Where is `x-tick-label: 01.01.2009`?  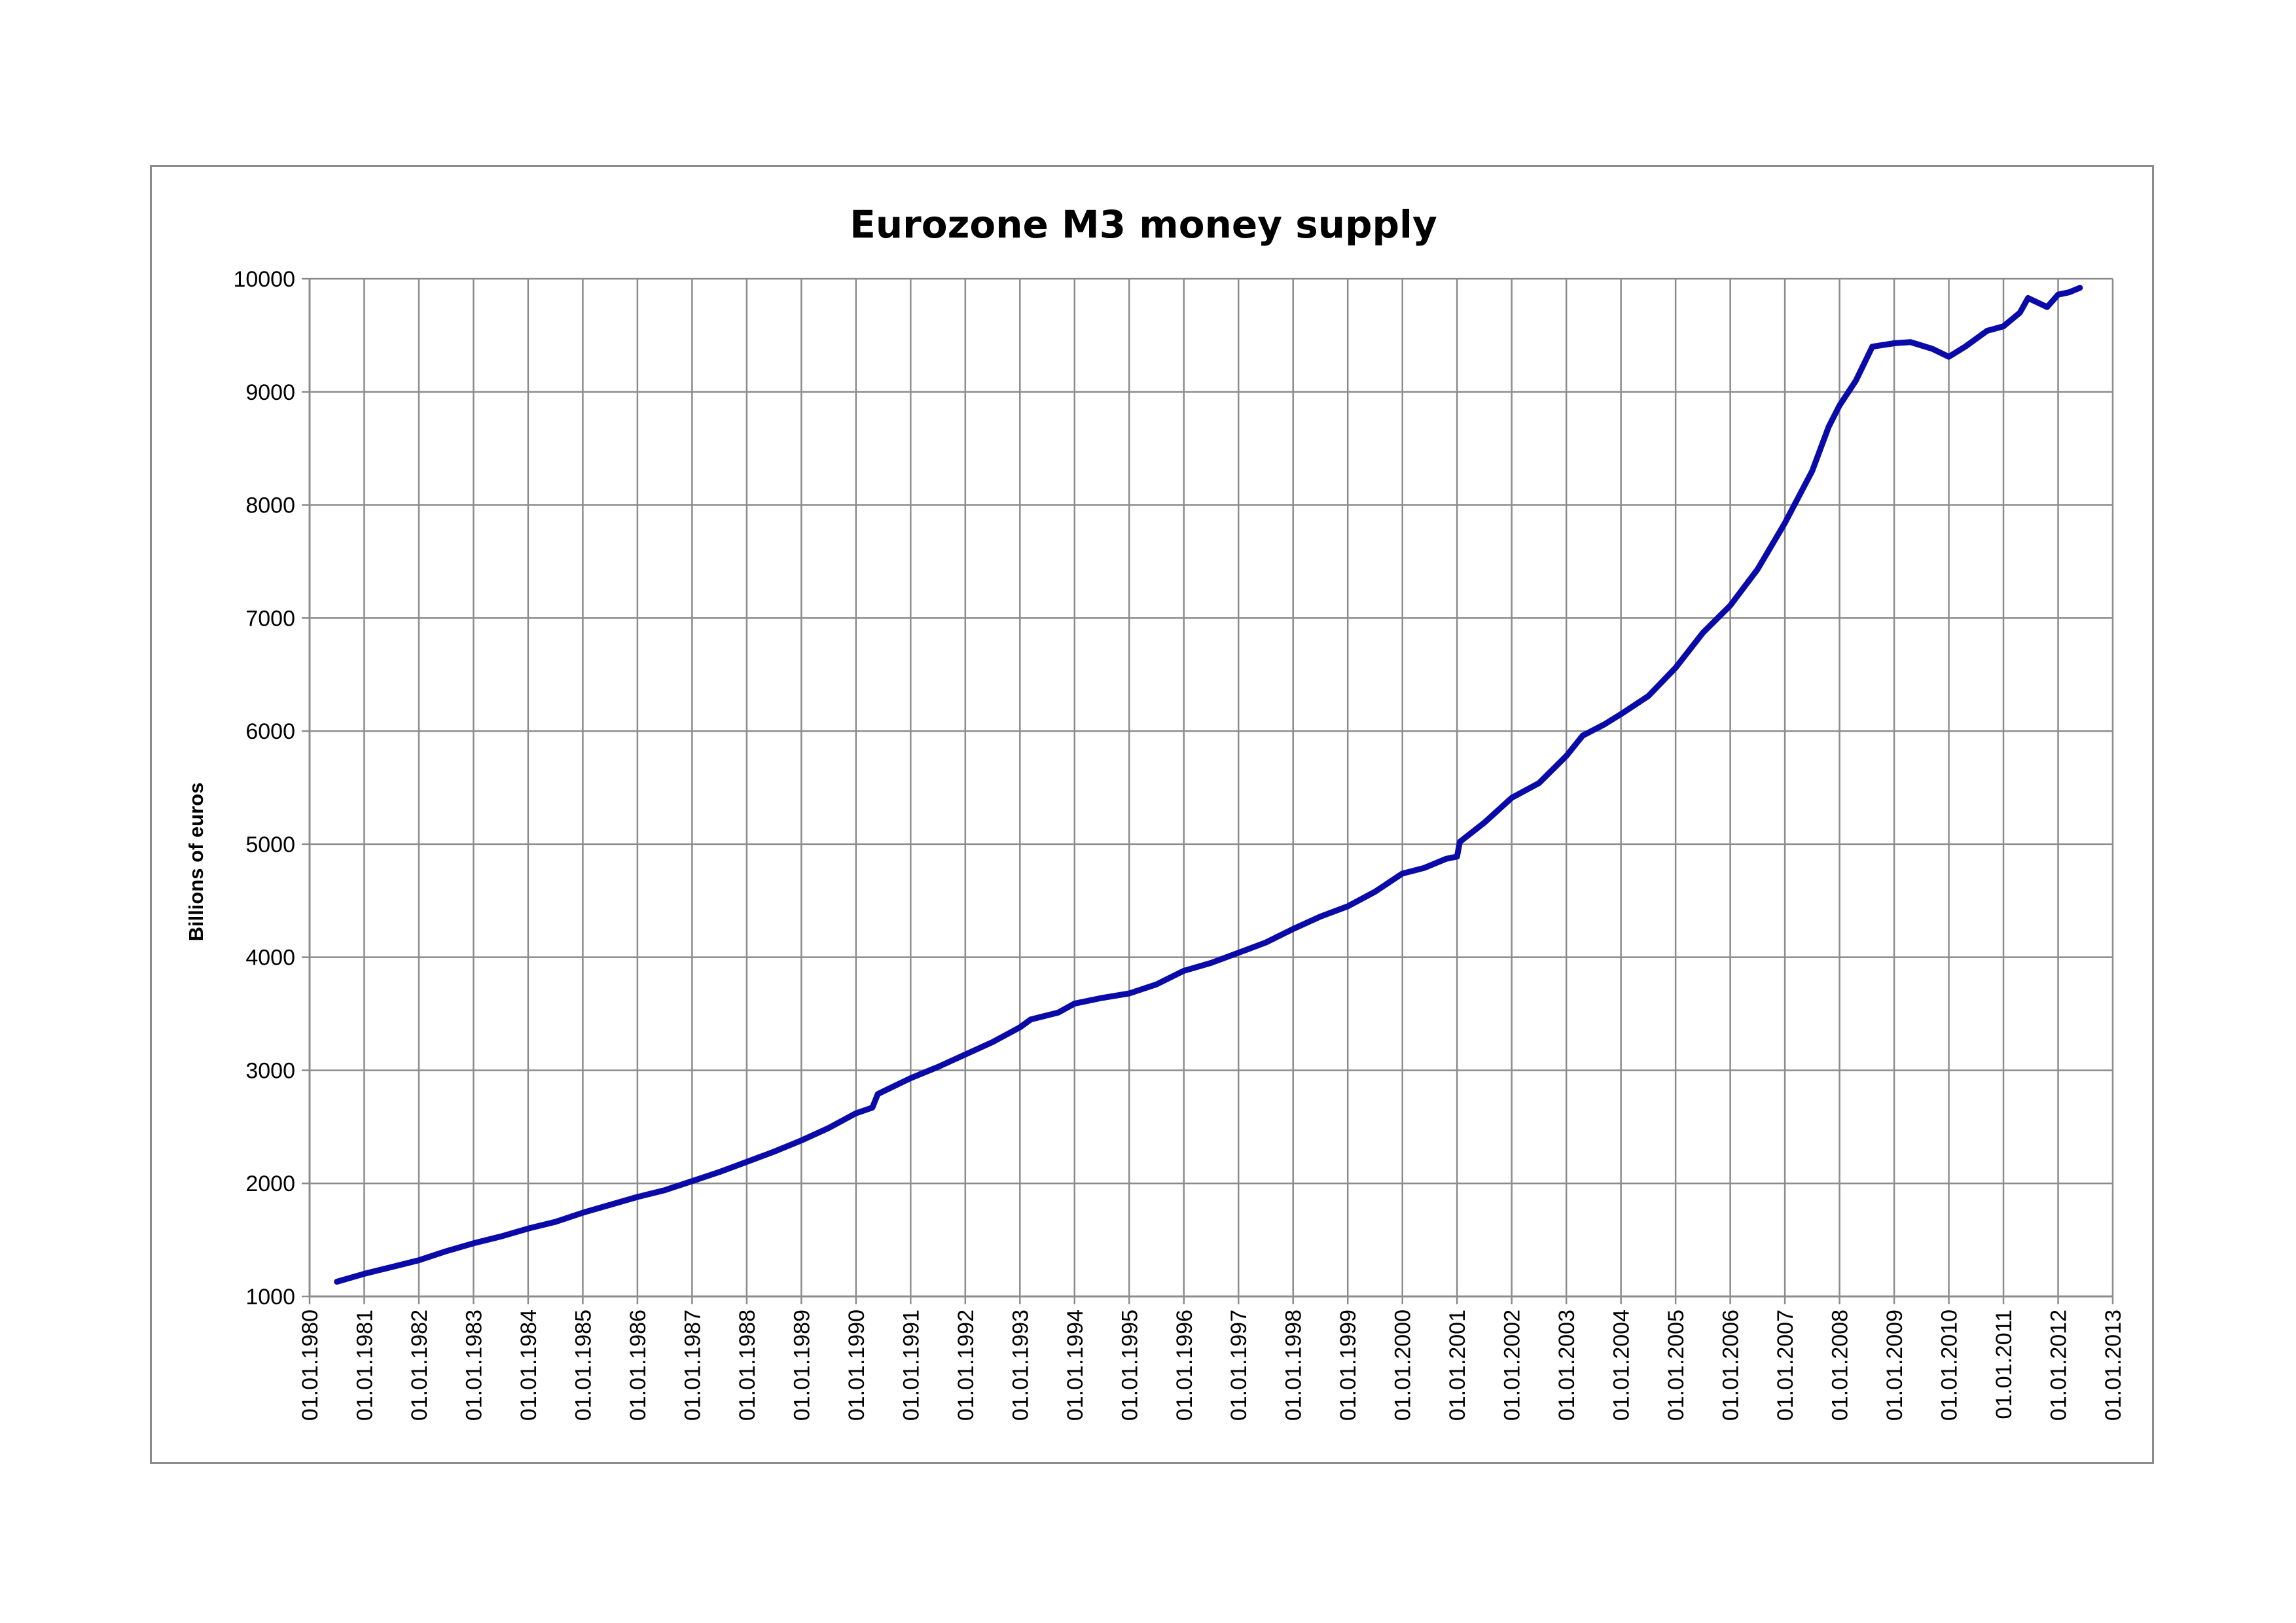
x-tick-label: 01.01.2009 is located at coordinates (1894, 1366).